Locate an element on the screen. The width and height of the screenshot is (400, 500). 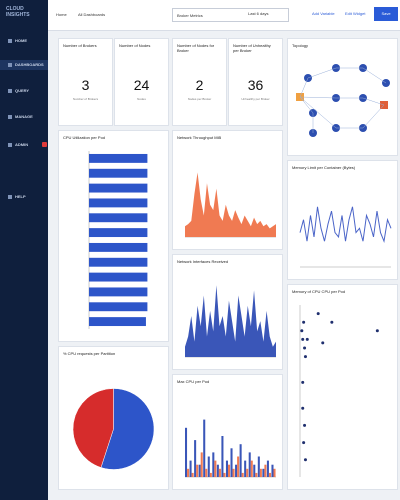
widget-title: Network Throughput MiB is located at coordinates (199, 137).